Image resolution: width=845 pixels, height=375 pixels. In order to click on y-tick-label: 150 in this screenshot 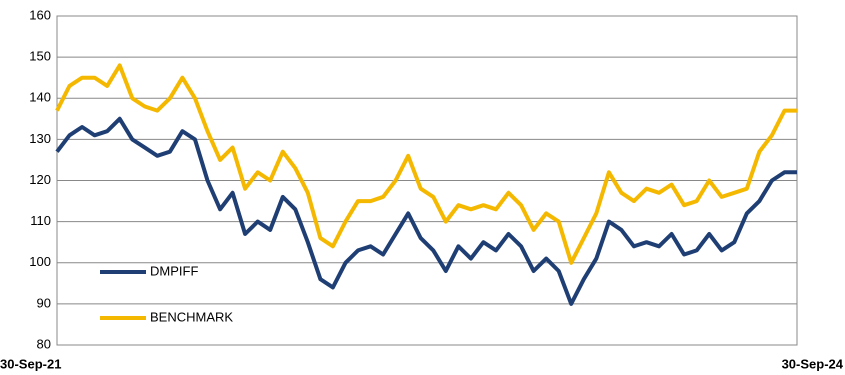, I will do `click(40, 56)`.